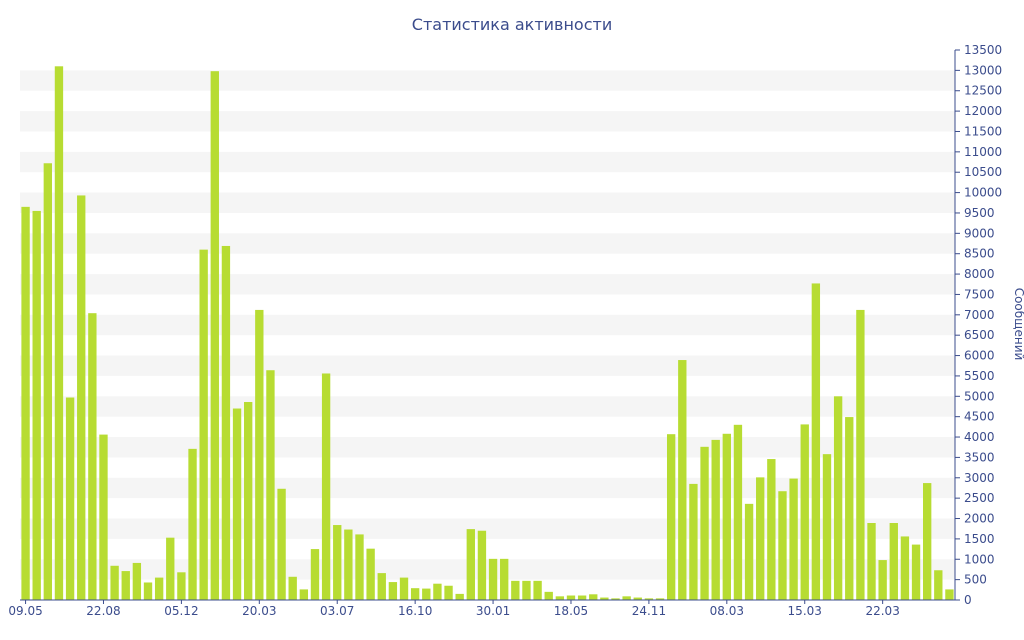  What do you see at coordinates (979, 274) in the screenshot?
I see `y-tick-label: 8000` at bounding box center [979, 274].